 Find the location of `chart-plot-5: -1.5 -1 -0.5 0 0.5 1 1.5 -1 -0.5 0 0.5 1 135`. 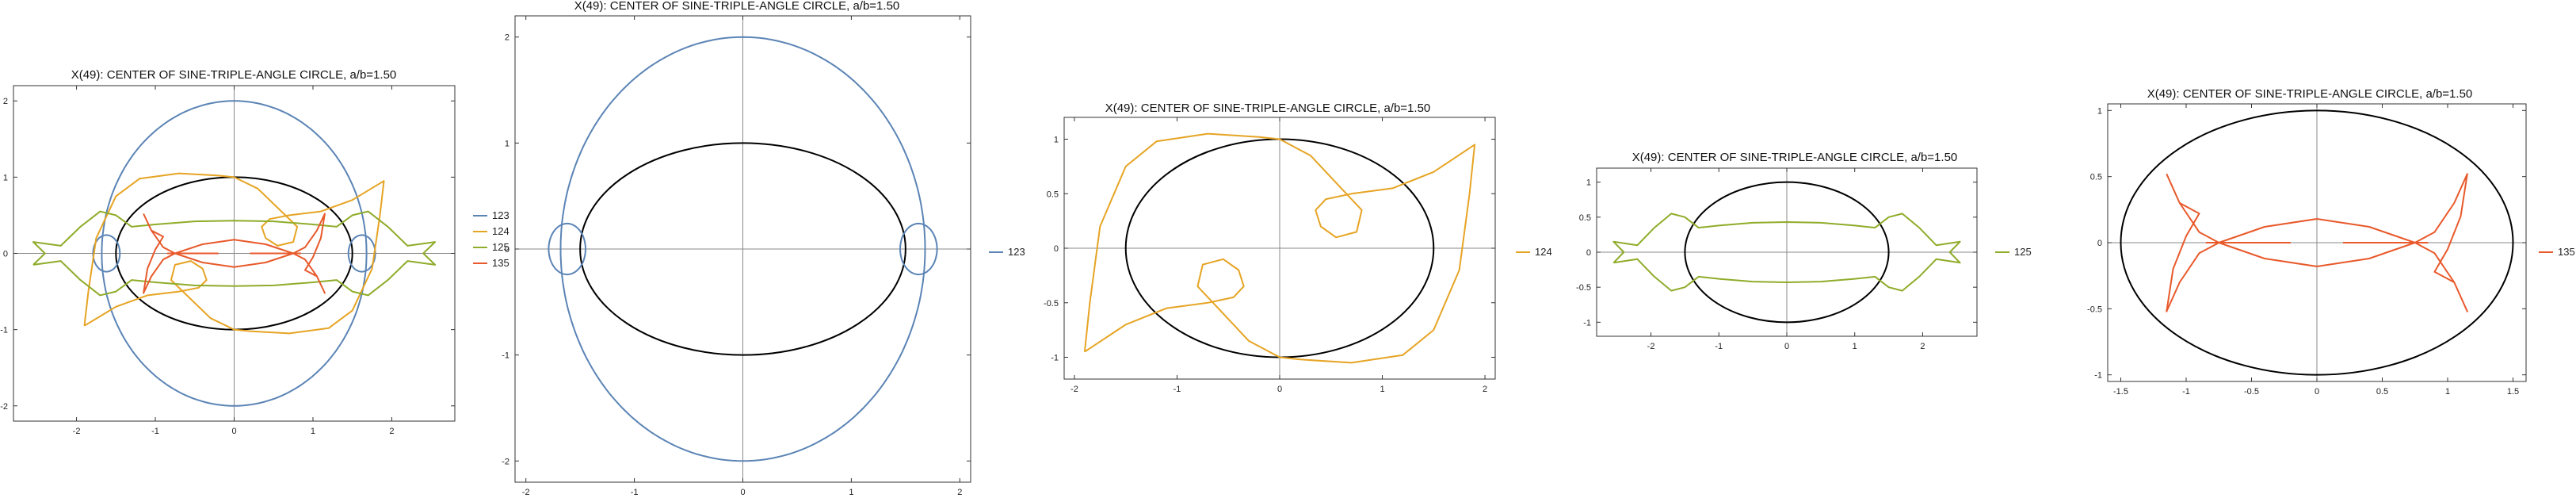

chart-plot-5: -1.5 -1 -0.5 0 0.5 1 1.5 -1 -0.5 0 0.5 1 135 is located at coordinates (2331, 250).